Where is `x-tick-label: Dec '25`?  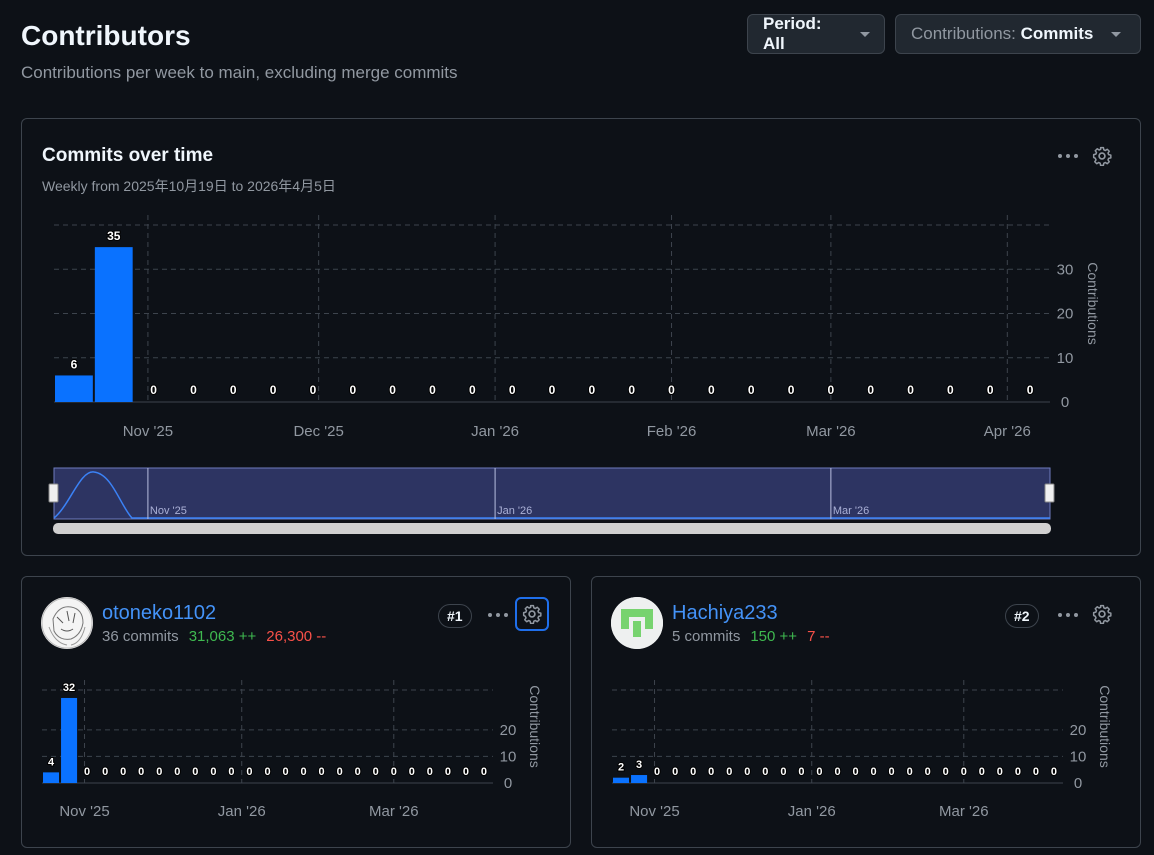
x-tick-label: Dec '25 is located at coordinates (318, 431).